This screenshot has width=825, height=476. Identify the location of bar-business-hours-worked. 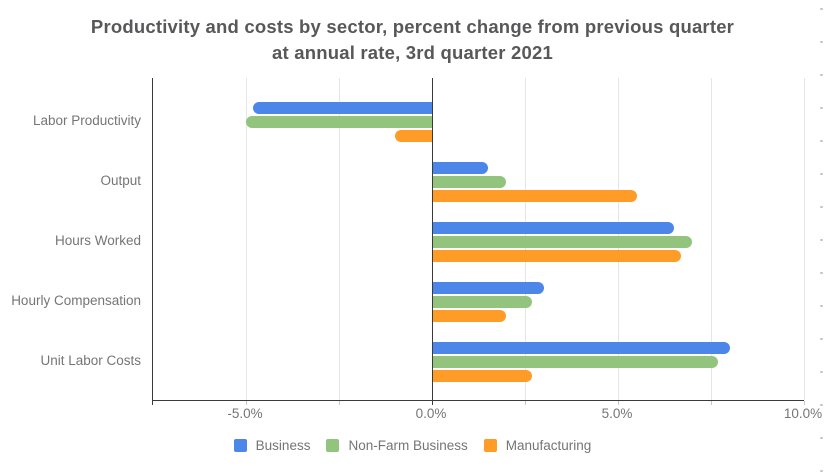
(553, 228).